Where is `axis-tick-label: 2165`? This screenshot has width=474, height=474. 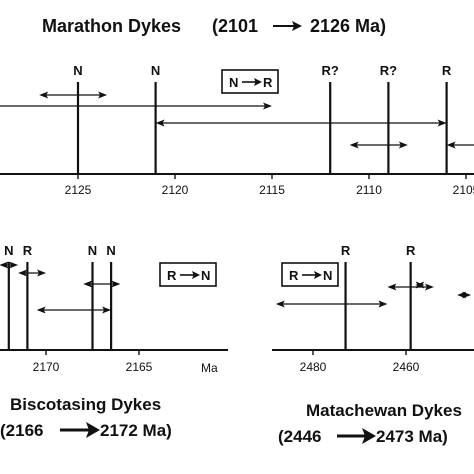 axis-tick-label: 2165 is located at coordinates (139, 367).